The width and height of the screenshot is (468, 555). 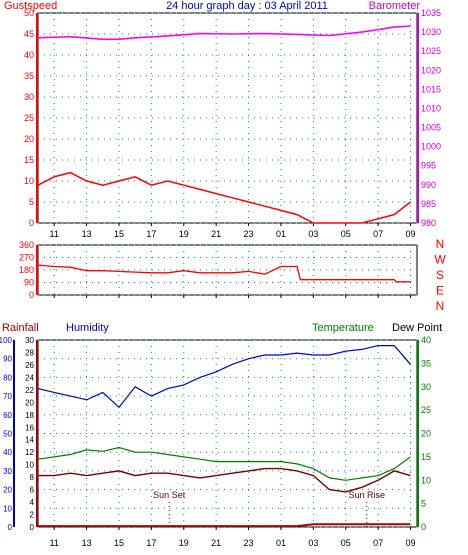 I want to click on right-tick-label: 1025, so click(x=431, y=51).